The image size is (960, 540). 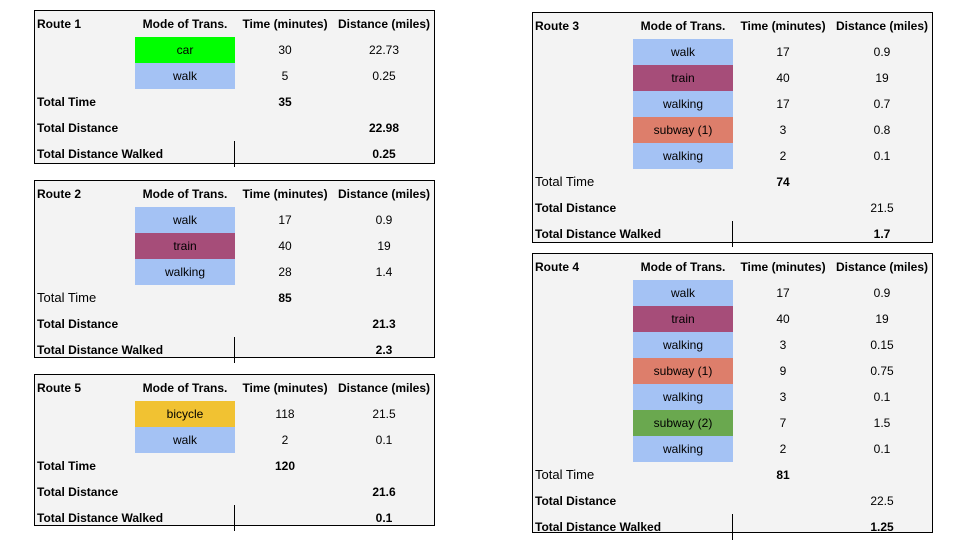 What do you see at coordinates (384, 350) in the screenshot?
I see `total-walked-value: 2.3` at bounding box center [384, 350].